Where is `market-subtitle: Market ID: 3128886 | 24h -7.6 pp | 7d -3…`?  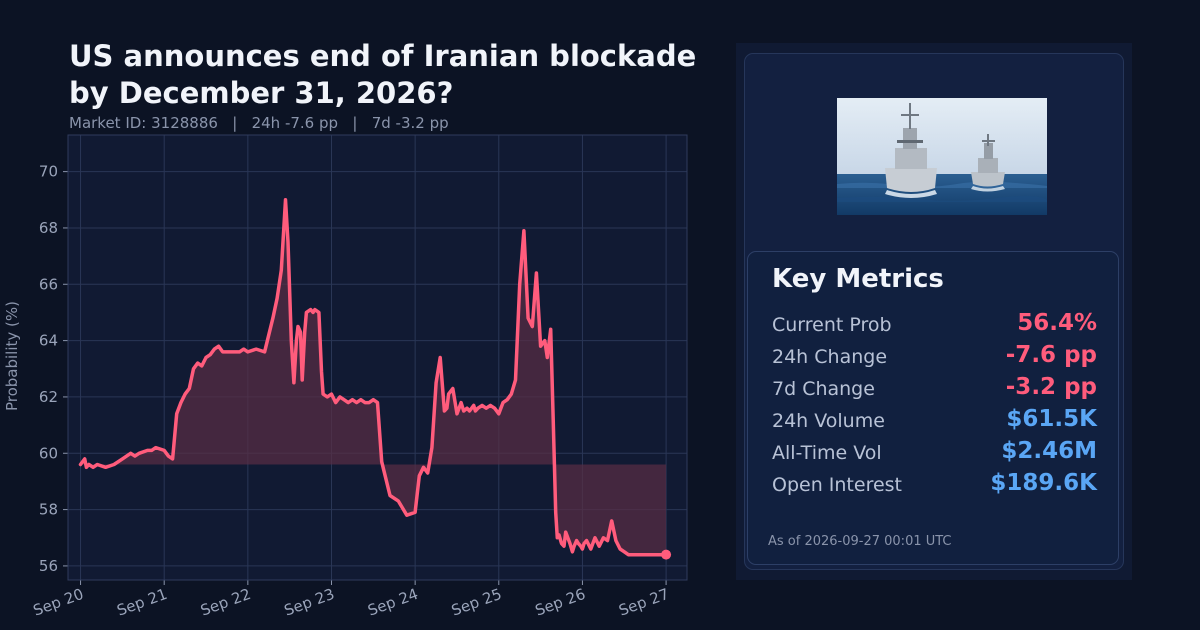 market-subtitle: Market ID: 3128886 | 24h -7.6 pp | 7d -3… is located at coordinates (259, 123).